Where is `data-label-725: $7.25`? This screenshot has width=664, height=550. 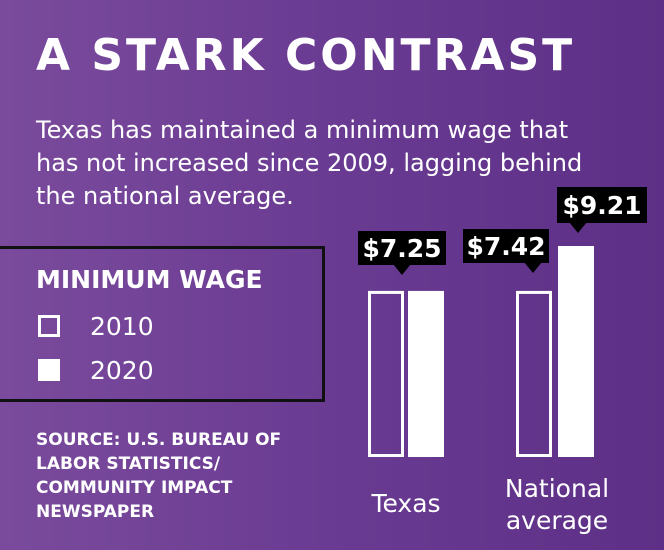
data-label-725: $7.25 is located at coordinates (401, 248).